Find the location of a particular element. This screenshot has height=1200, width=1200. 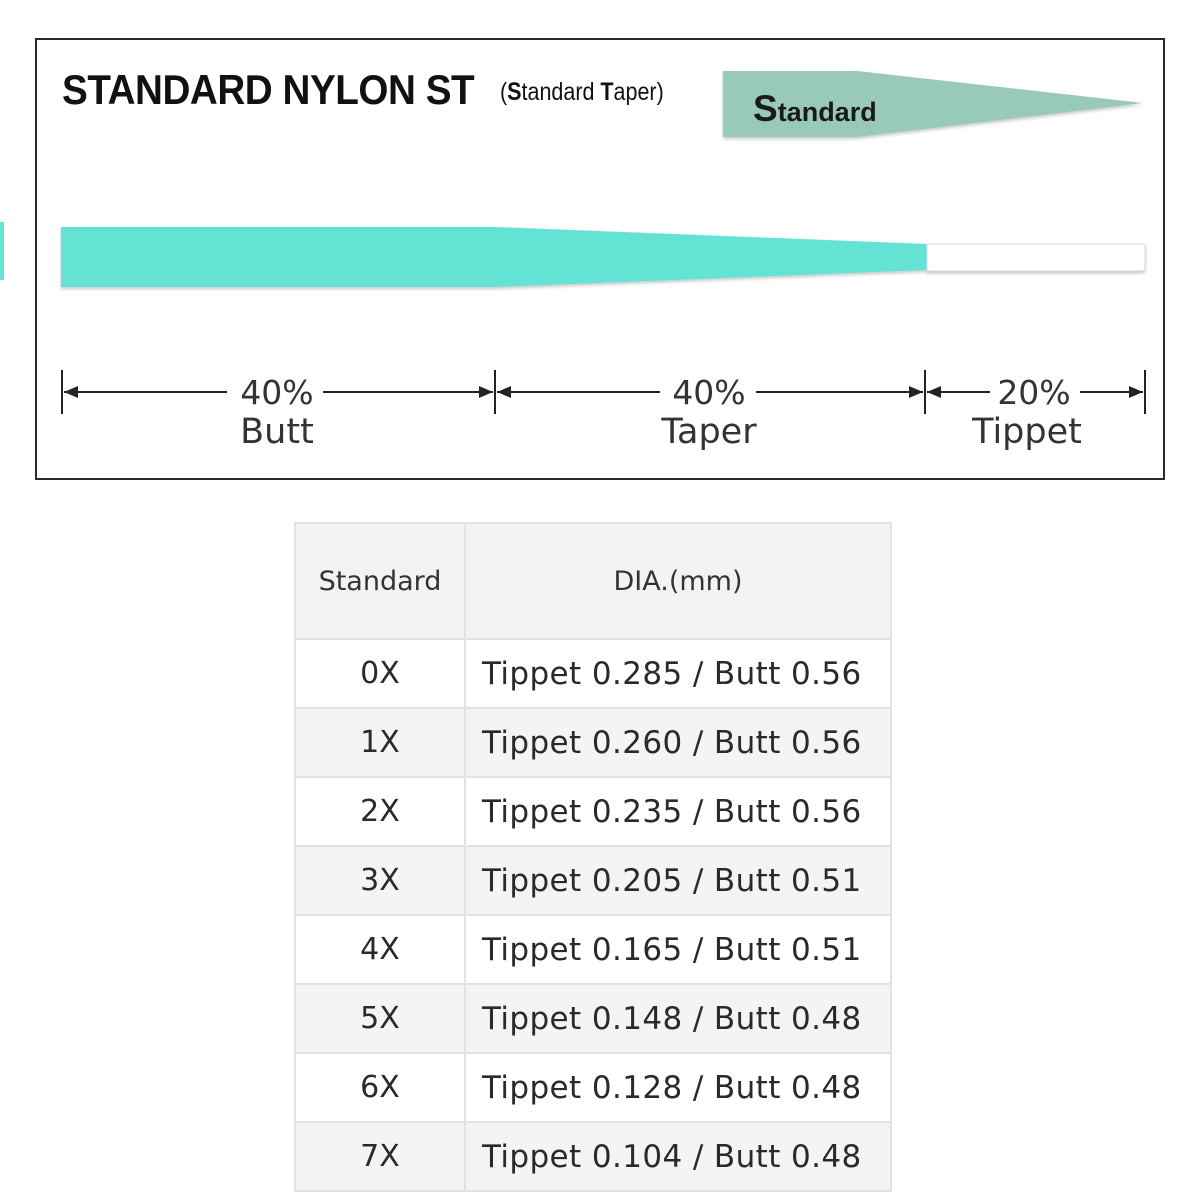

arrowhead-taper-right is located at coordinates (916, 392).